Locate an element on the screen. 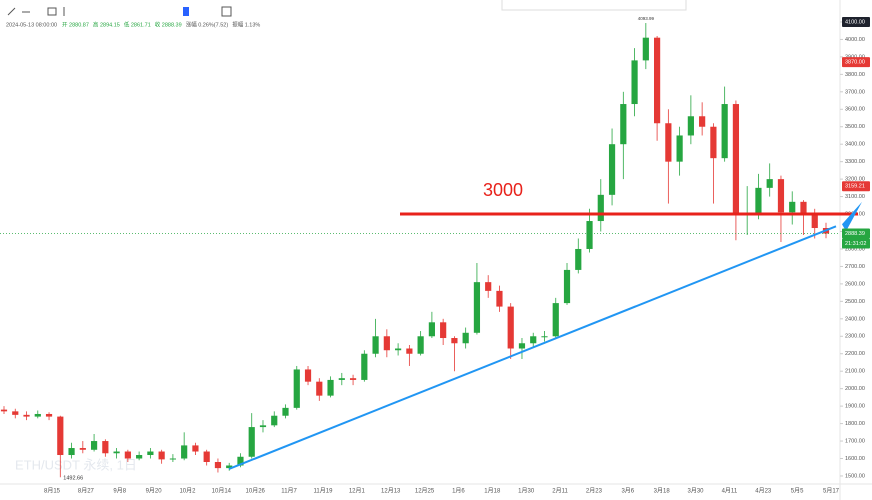 This screenshot has height=500, width=872. float-toolbar is located at coordinates (594, 5).